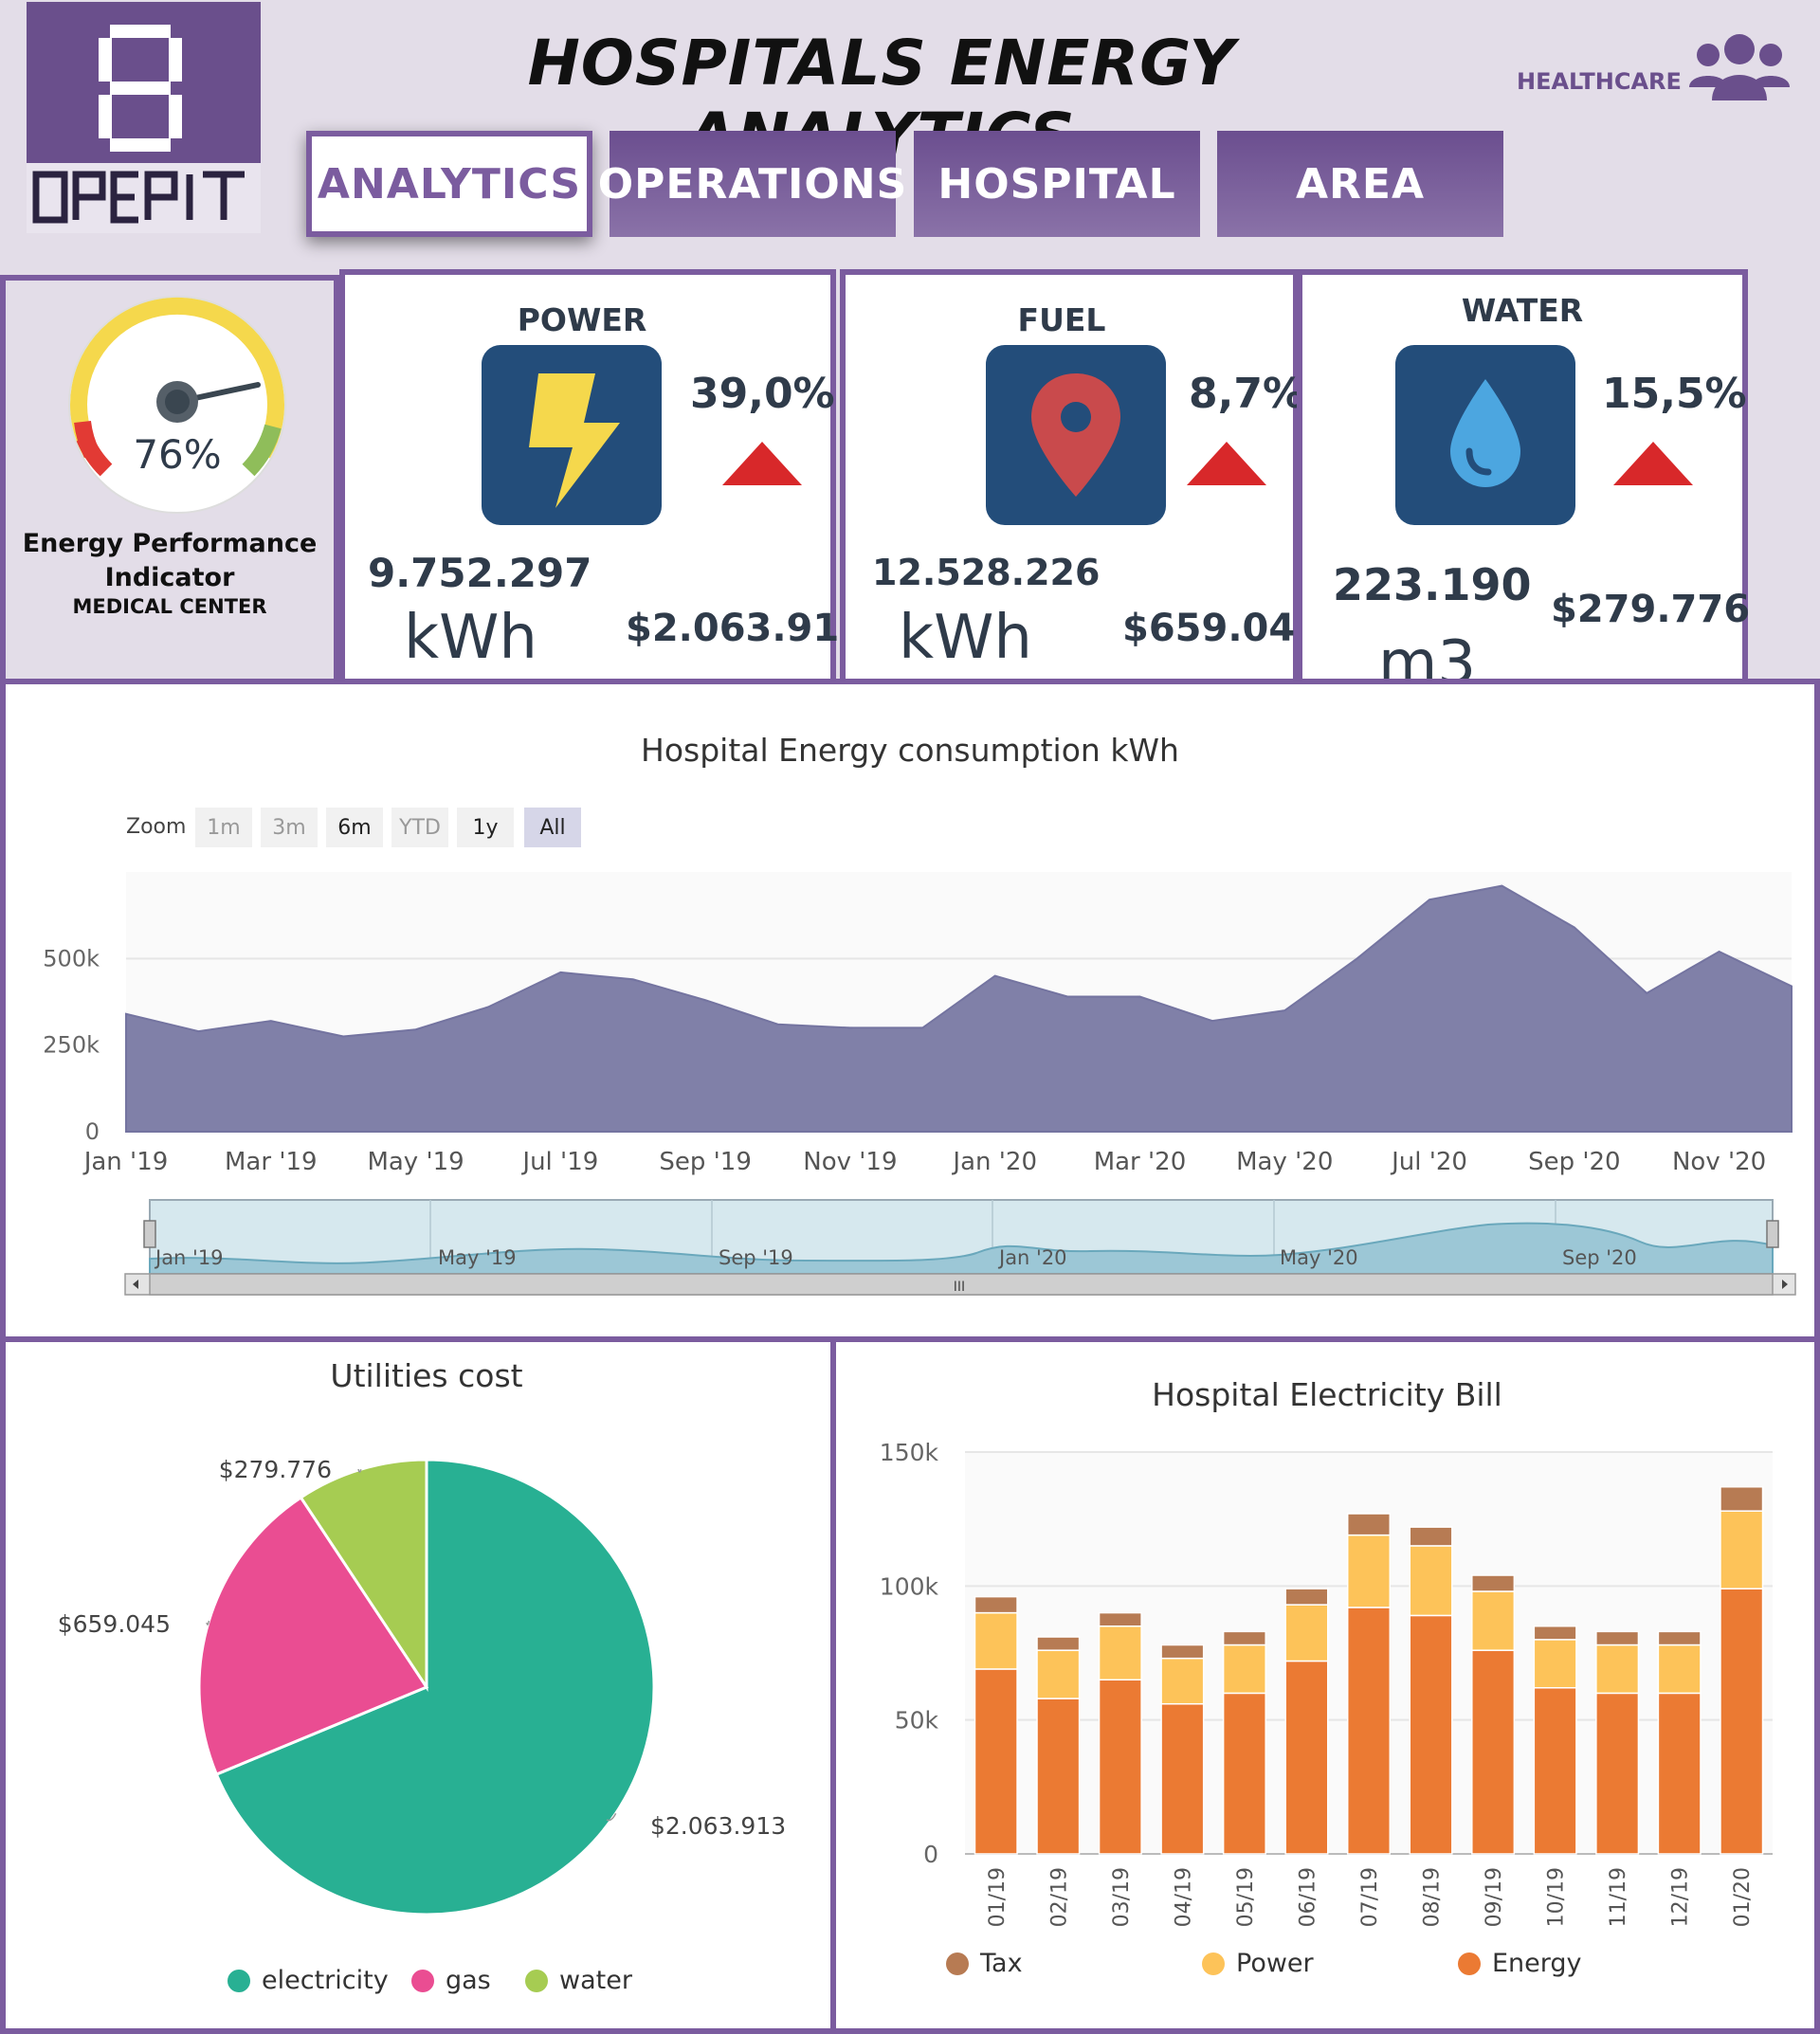  What do you see at coordinates (1772, 1234) in the screenshot?
I see `navigator-right-handle` at bounding box center [1772, 1234].